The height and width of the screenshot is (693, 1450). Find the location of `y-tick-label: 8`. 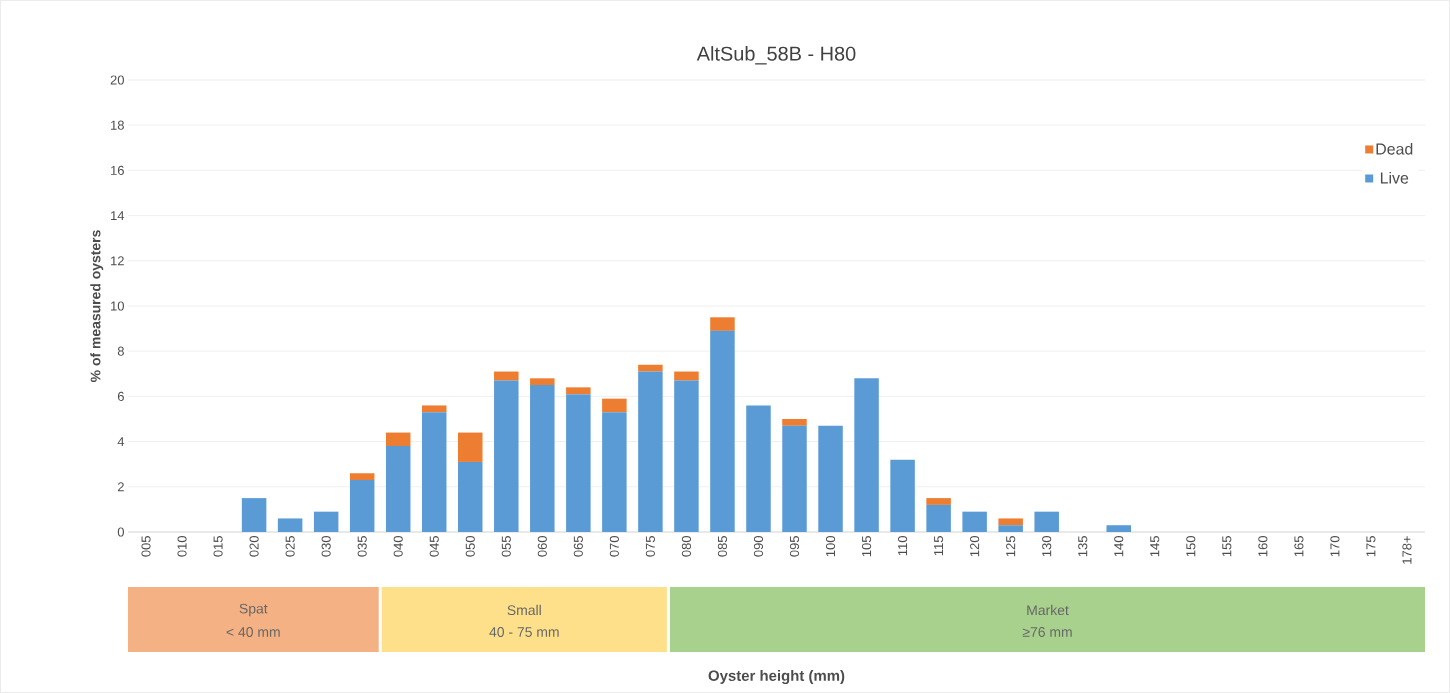

y-tick-label: 8 is located at coordinates (120, 351).